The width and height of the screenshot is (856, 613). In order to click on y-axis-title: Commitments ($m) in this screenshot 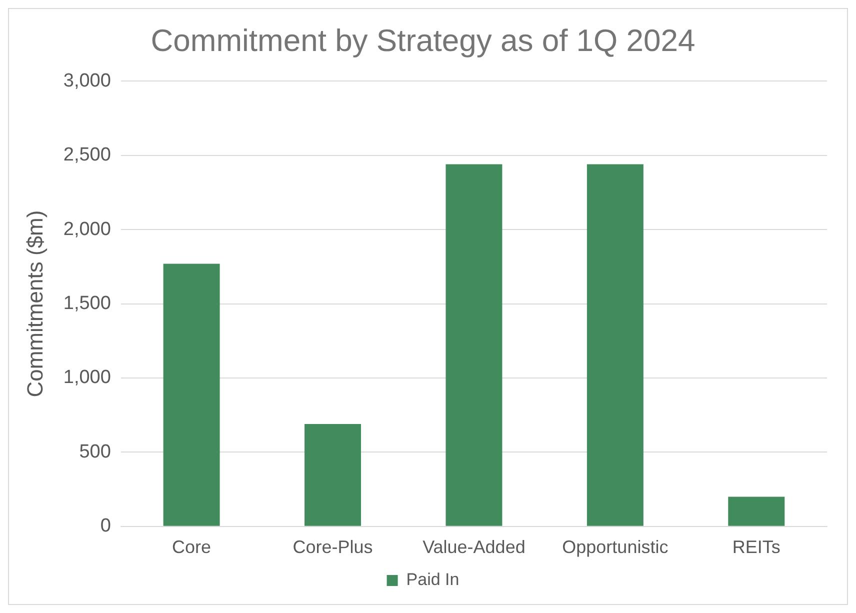, I will do `click(35, 304)`.